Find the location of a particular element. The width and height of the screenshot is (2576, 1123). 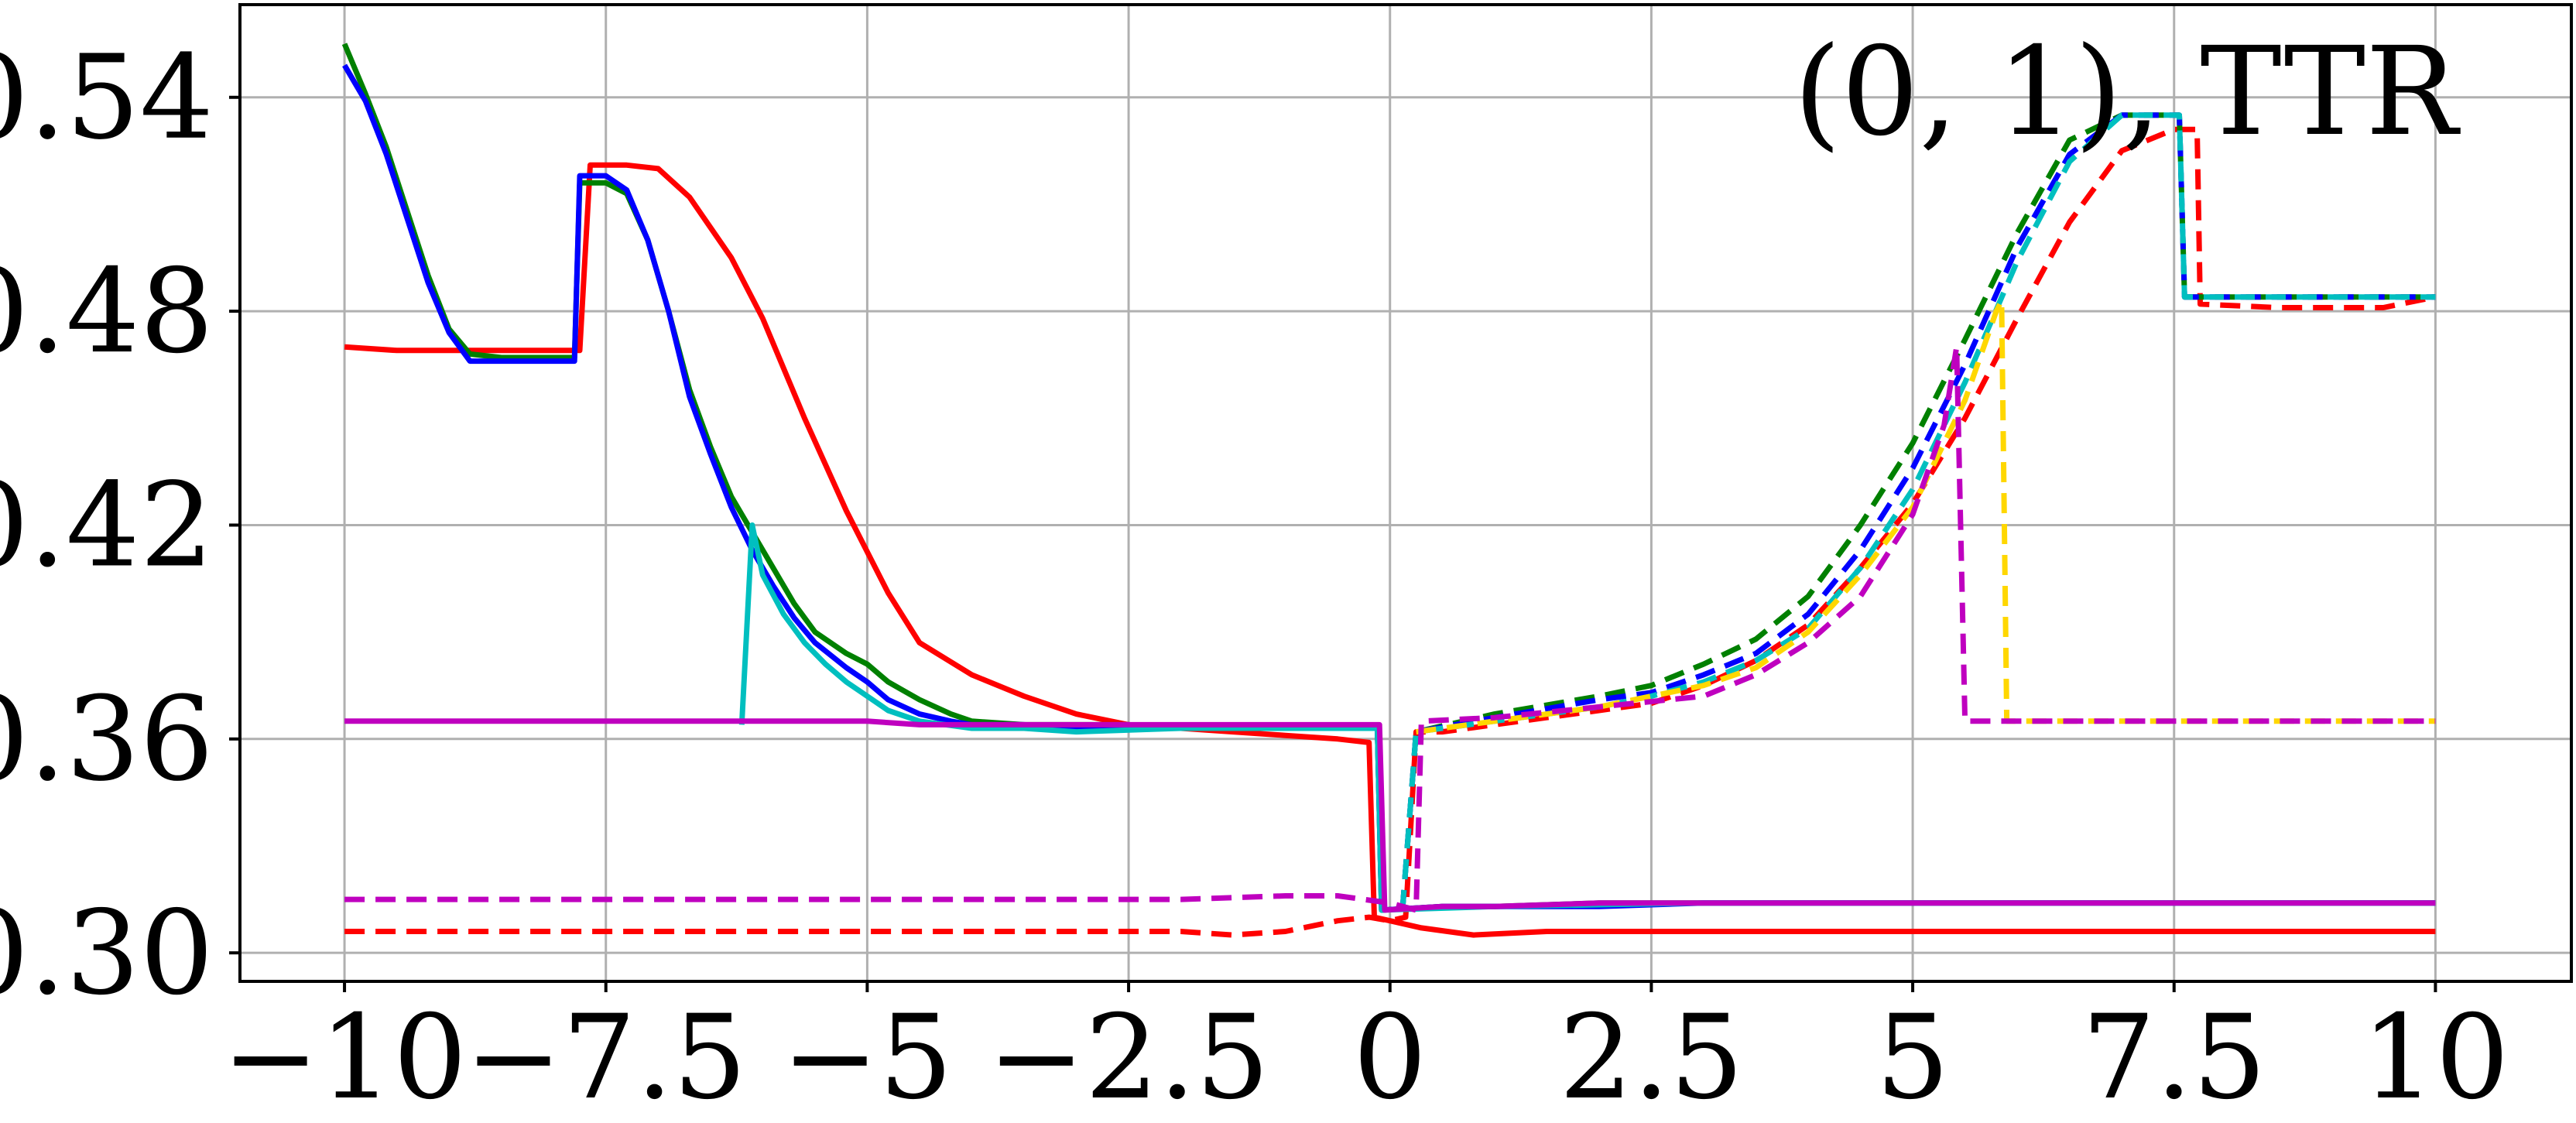

x-tick-label: 5 is located at coordinates (1912, 1057).